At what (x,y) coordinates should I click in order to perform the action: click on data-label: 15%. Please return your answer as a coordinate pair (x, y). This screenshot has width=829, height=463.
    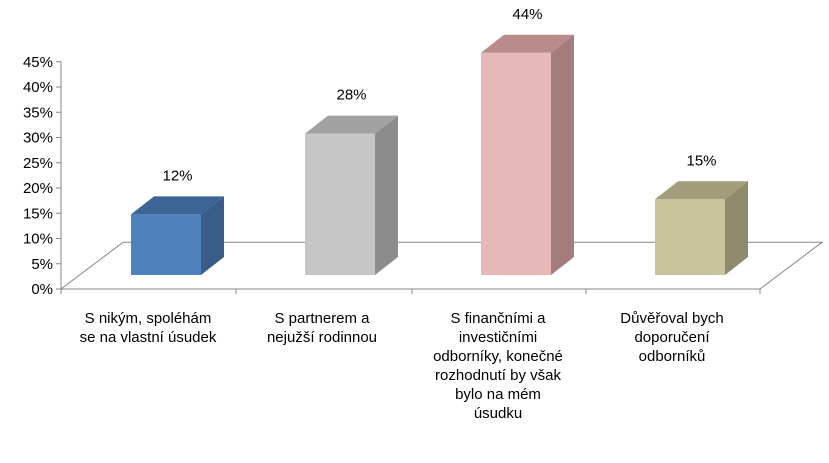
    Looking at the image, I should click on (701, 160).